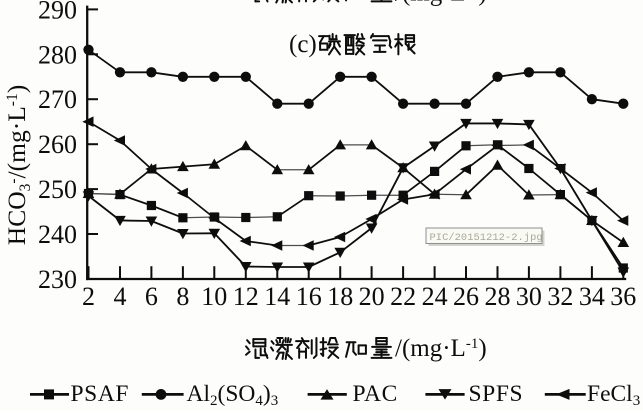  I want to click on svg-text: 16, so click(309, 296).